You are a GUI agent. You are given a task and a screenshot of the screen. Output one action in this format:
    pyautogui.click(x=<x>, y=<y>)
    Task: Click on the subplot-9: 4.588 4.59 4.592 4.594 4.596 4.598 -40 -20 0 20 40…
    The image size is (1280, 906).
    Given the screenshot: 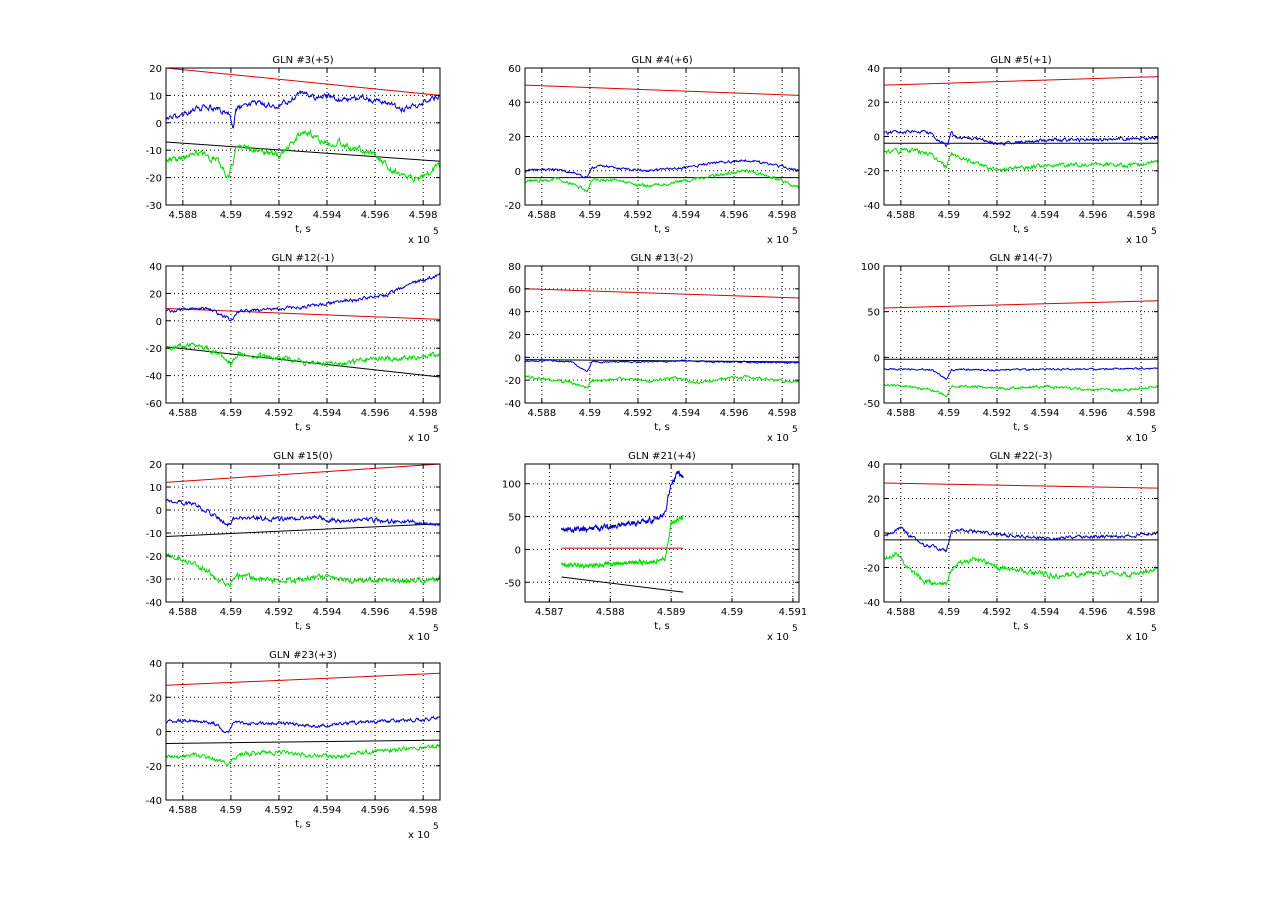 What is the action you would take?
    pyautogui.click(x=1011, y=547)
    